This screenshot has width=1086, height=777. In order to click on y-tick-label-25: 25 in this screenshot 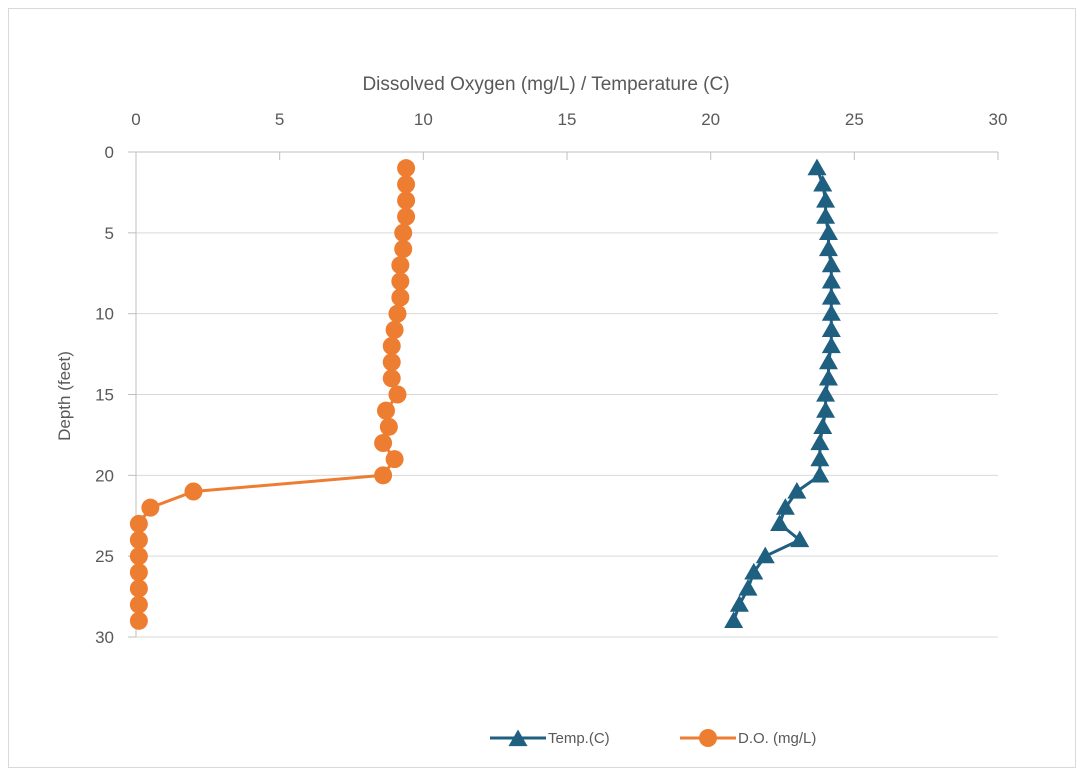, I will do `click(104, 556)`.